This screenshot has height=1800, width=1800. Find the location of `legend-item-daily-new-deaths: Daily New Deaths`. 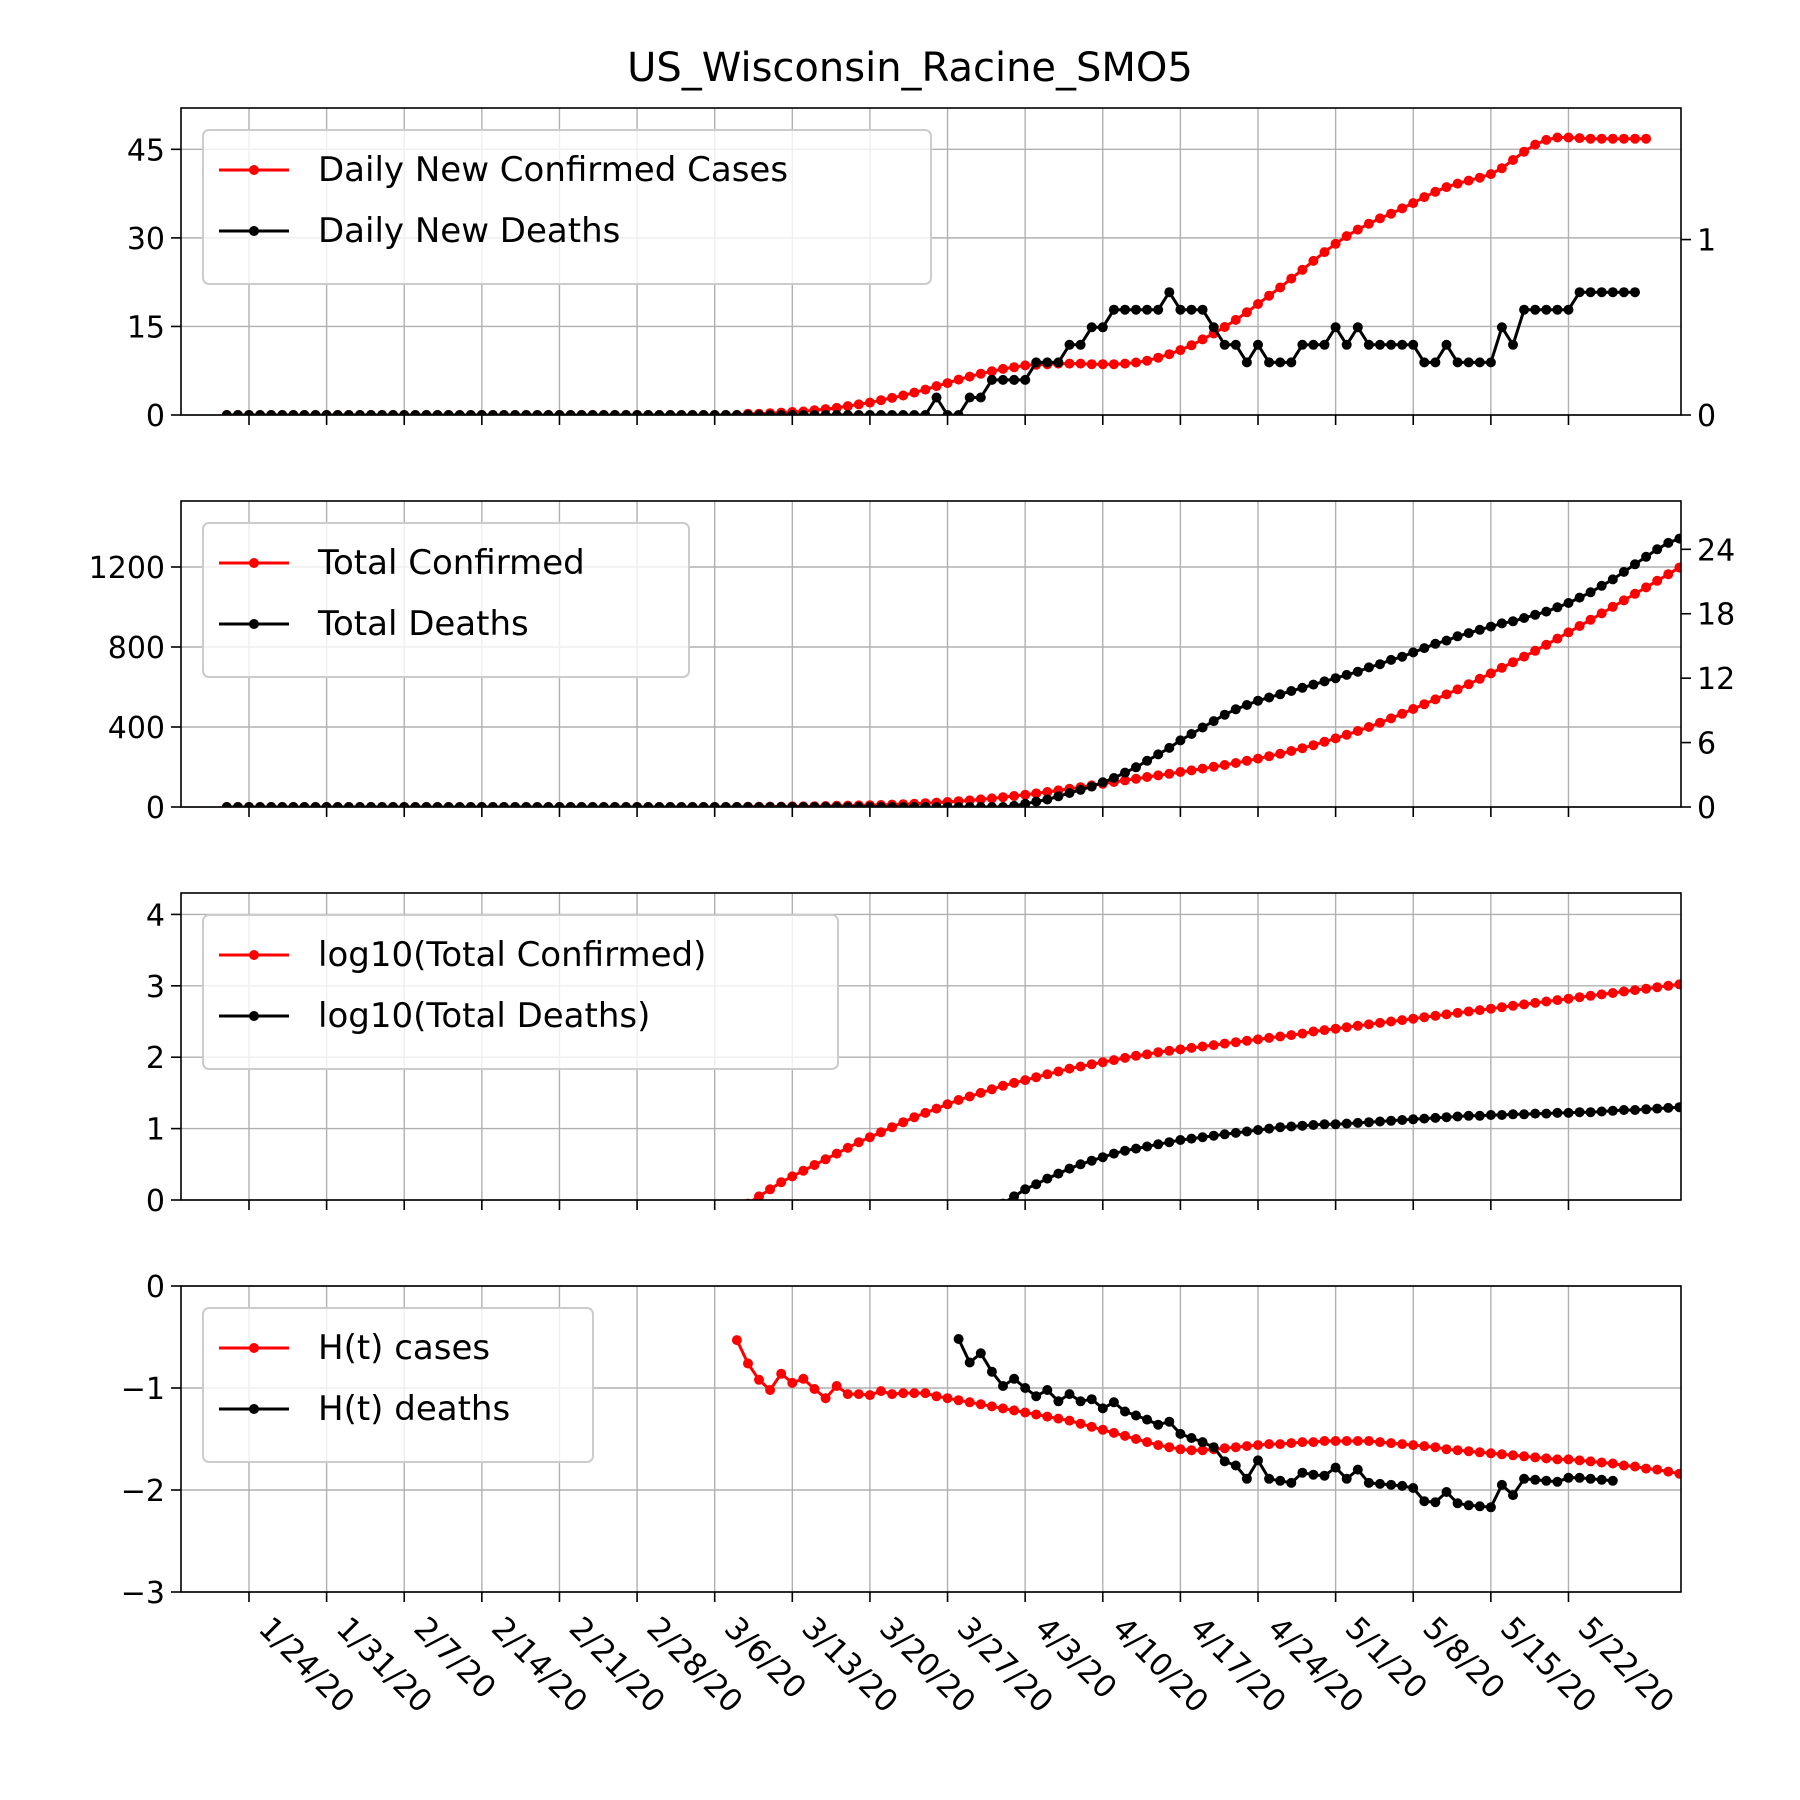

legend-item-daily-new-deaths: Daily New Deaths is located at coordinates (419, 231).